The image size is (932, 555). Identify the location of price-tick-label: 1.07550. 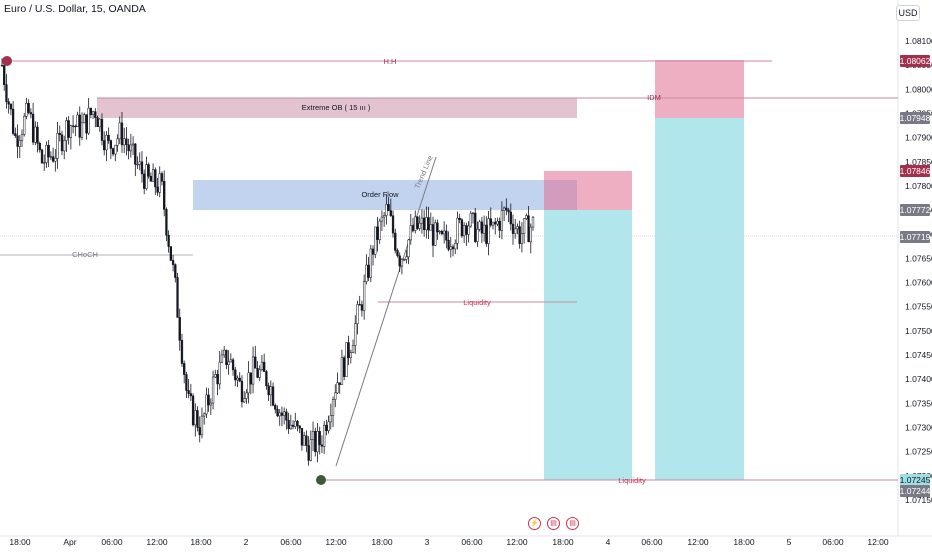
(918, 307).